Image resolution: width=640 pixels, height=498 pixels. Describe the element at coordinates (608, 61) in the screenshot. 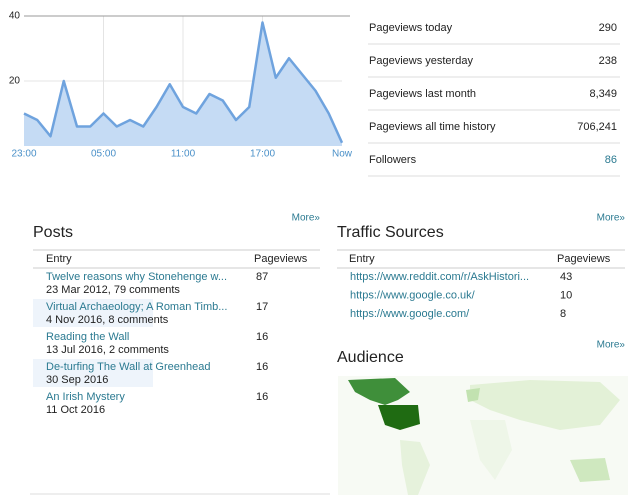

I see `stat-value: 238` at that location.